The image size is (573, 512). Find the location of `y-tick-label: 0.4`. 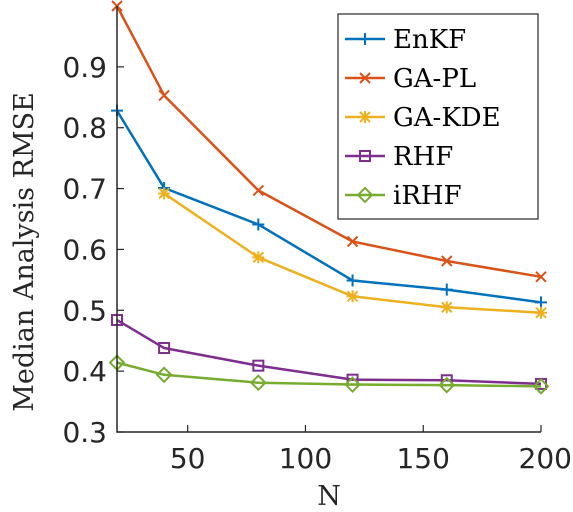

y-tick-label: 0.4 is located at coordinates (84, 371).